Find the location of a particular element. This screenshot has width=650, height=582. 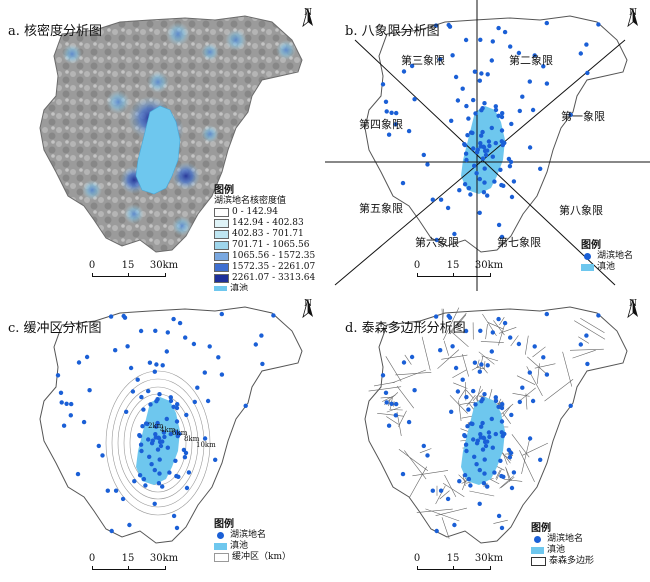

legend-lake-row: 滇池 is located at coordinates (607, 267).